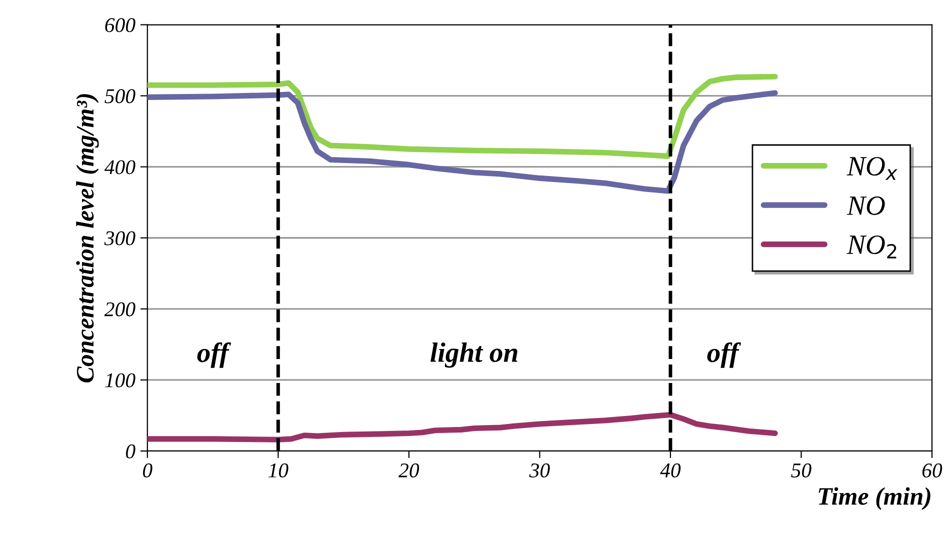 The image size is (951, 550). I want to click on x-axis-title: Time (min), so click(874, 498).